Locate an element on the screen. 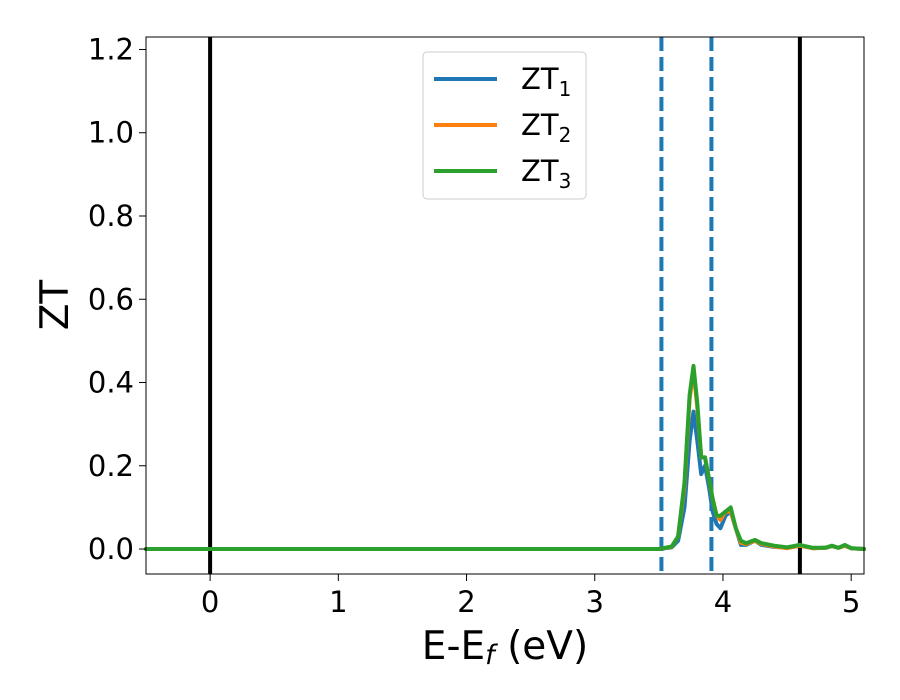  legend-label-subscript: 1 is located at coordinates (565, 89).